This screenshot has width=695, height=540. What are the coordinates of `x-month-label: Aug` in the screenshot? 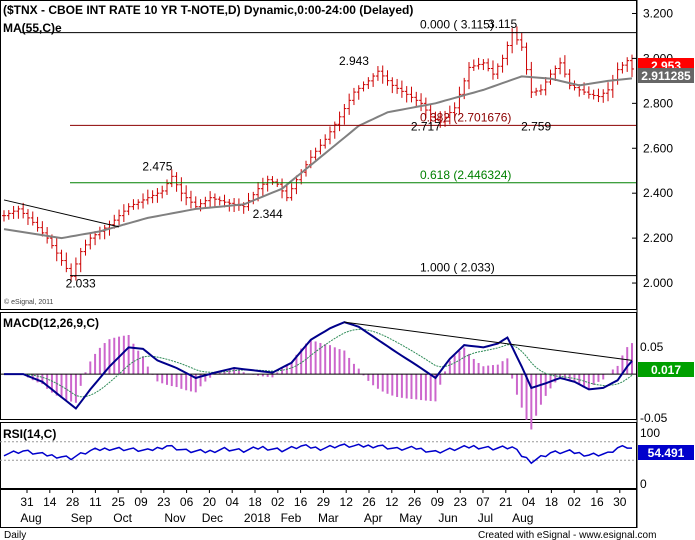 It's located at (30, 518).